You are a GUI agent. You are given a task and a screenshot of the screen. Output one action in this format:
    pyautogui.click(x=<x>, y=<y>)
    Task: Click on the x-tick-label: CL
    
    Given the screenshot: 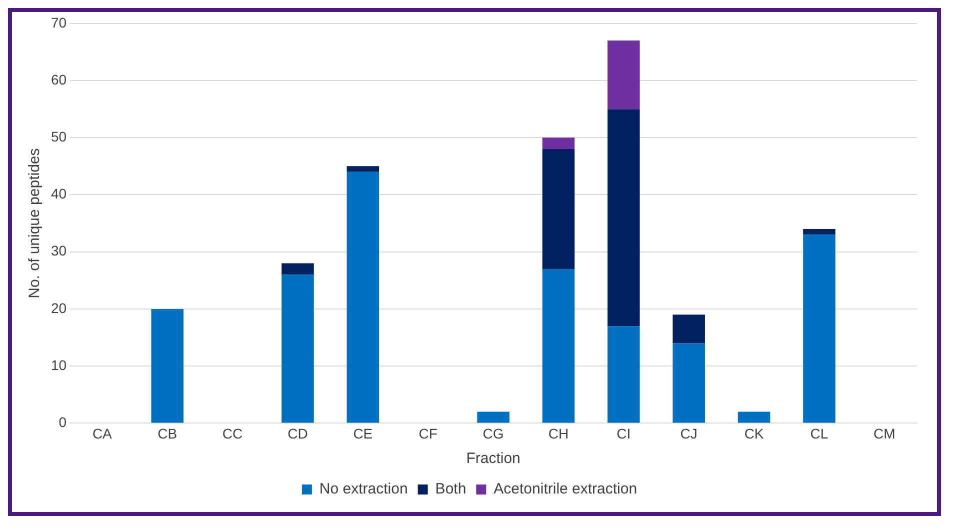 What is the action you would take?
    pyautogui.click(x=819, y=433)
    